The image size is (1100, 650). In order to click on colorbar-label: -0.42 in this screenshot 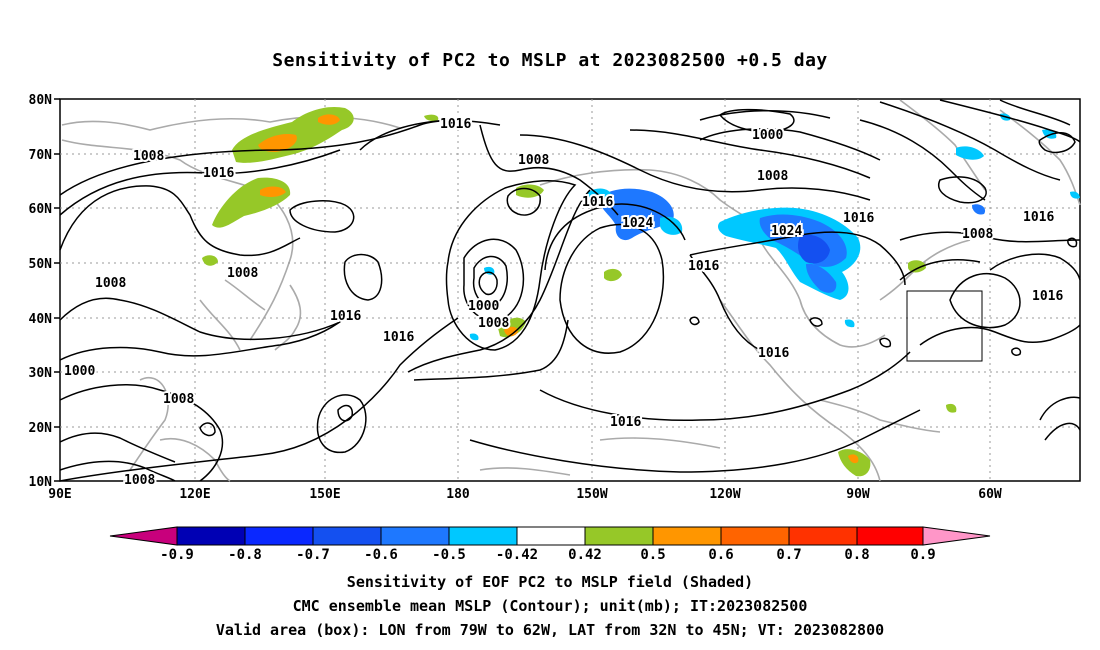, I will do `click(517, 555)`.